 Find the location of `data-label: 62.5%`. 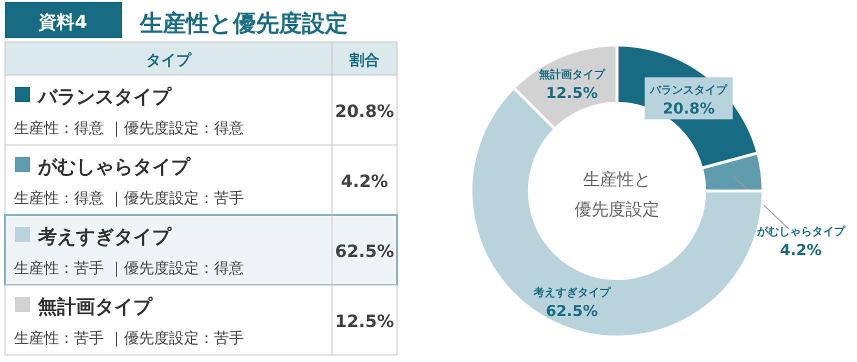

data-label: 62.5% is located at coordinates (572, 311).